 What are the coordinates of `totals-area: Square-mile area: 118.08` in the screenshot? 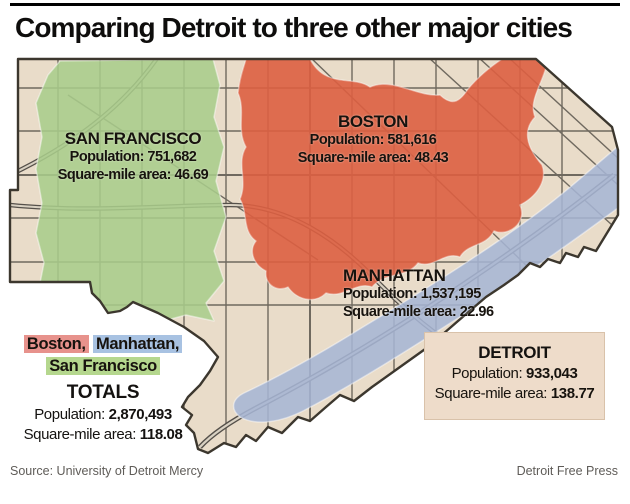 It's located at (103, 435).